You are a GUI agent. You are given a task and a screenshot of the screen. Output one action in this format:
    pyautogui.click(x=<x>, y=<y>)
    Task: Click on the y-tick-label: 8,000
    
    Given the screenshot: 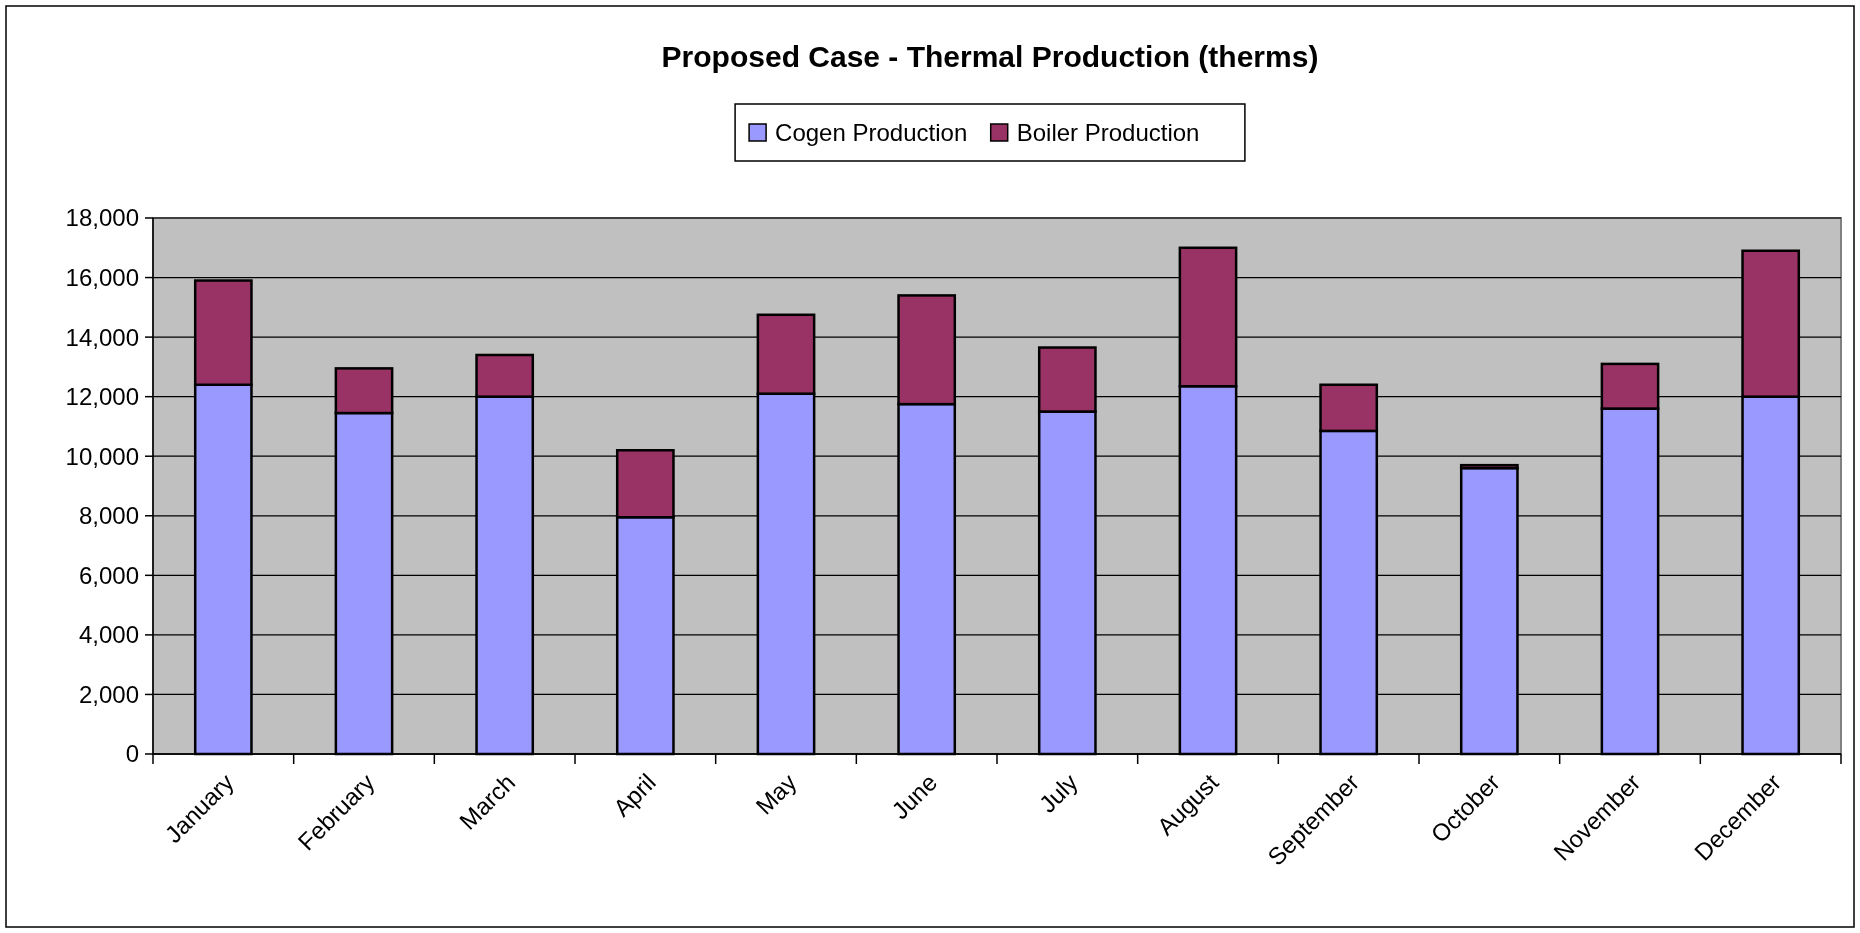 What is the action you would take?
    pyautogui.click(x=108, y=516)
    